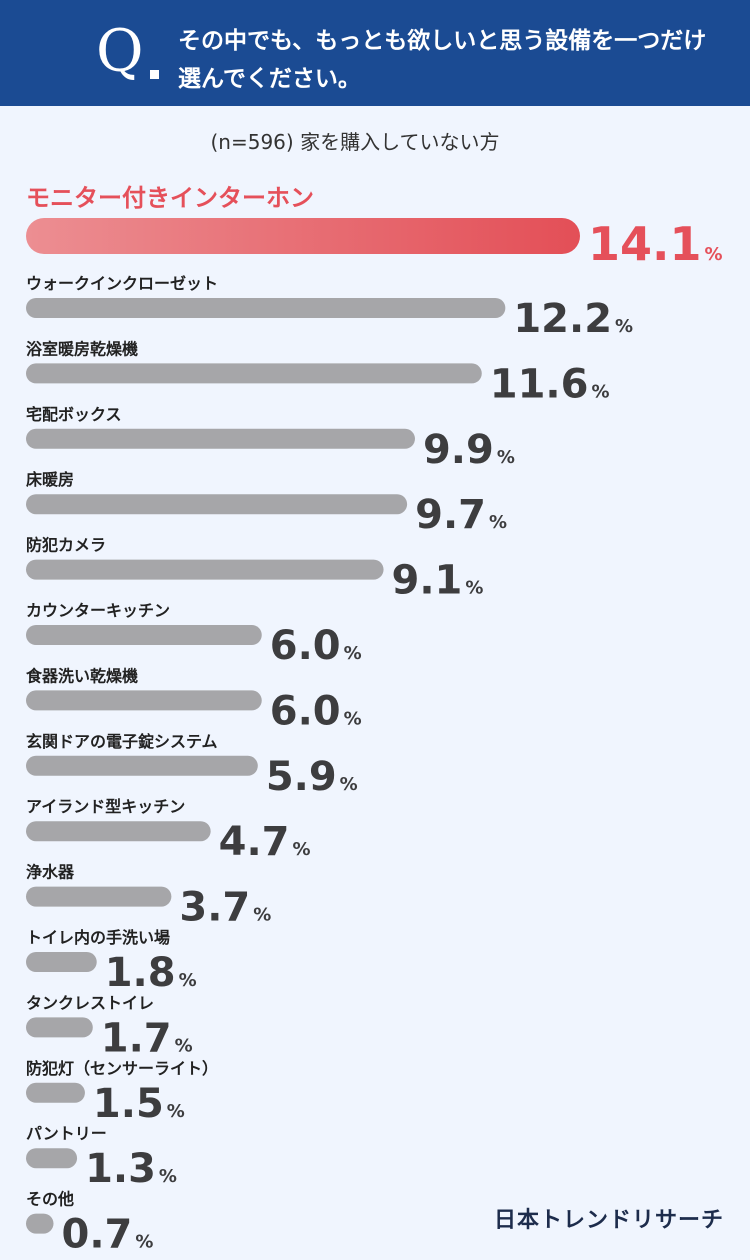 The height and width of the screenshot is (1260, 750). Describe the element at coordinates (170, 198) in the screenshot. I see `bar-label: モニター付きインターホン` at that location.